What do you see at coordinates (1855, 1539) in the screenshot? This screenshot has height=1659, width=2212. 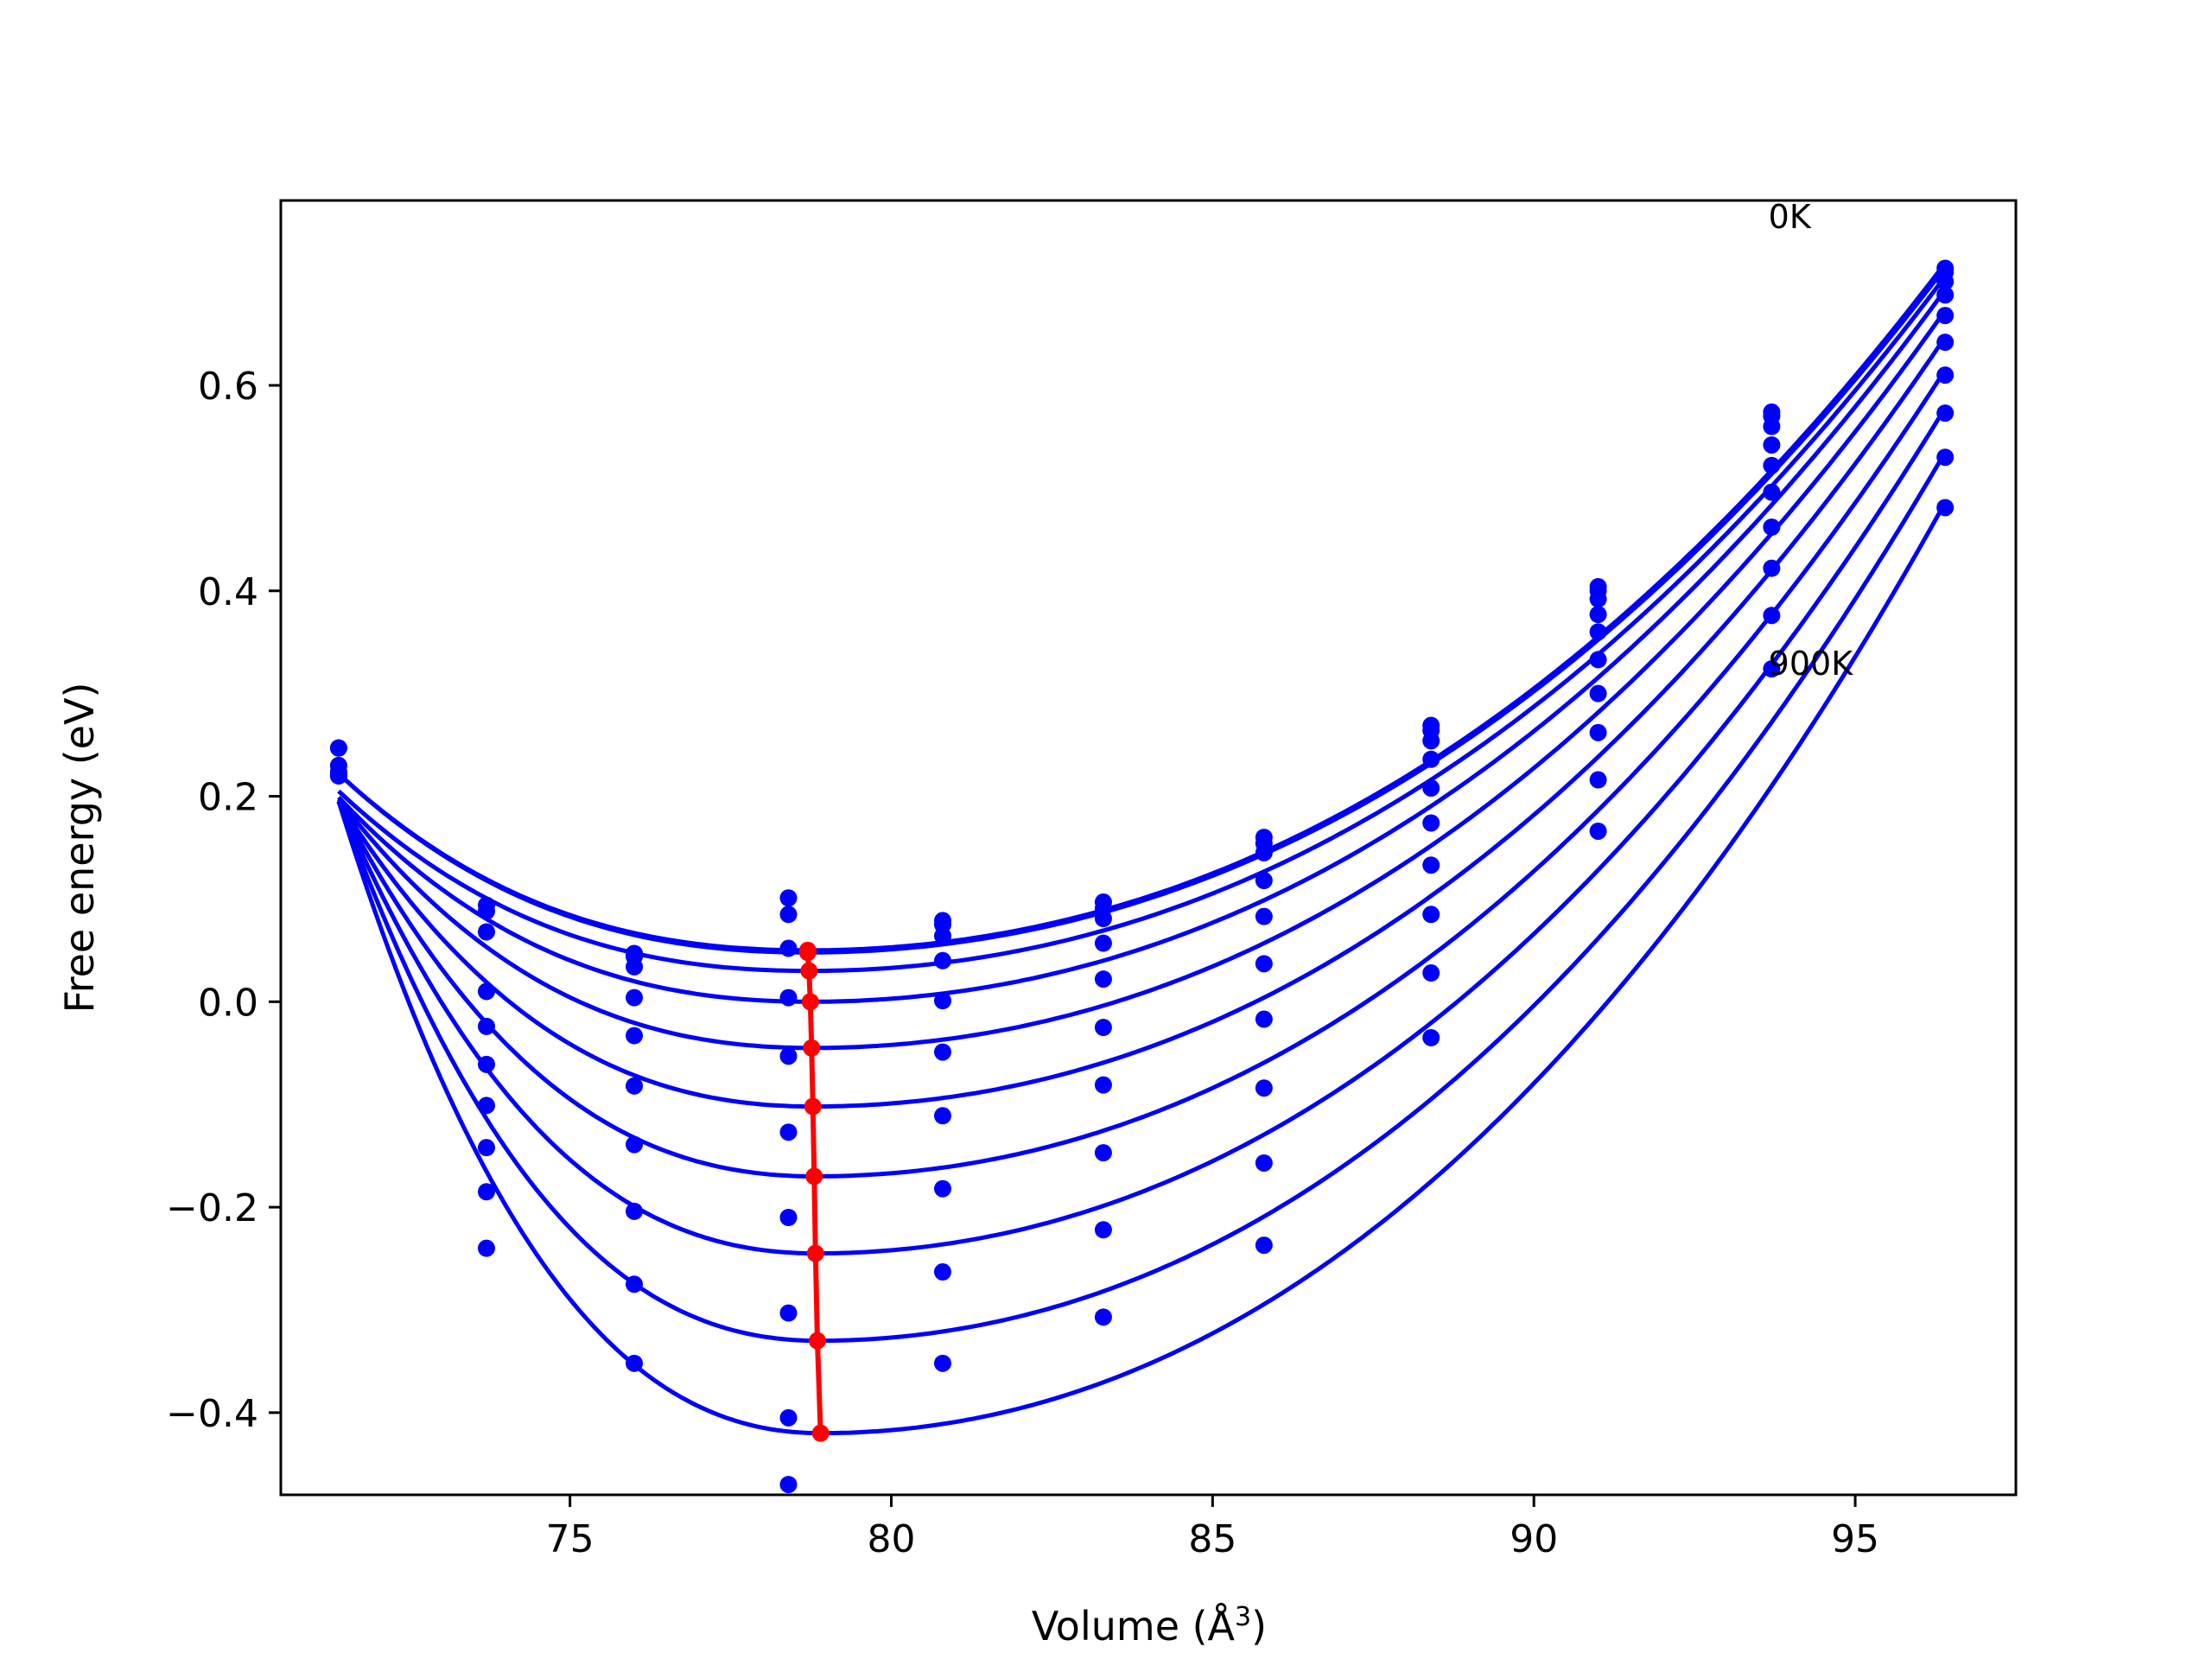 I see `x-tick-label: 95` at bounding box center [1855, 1539].